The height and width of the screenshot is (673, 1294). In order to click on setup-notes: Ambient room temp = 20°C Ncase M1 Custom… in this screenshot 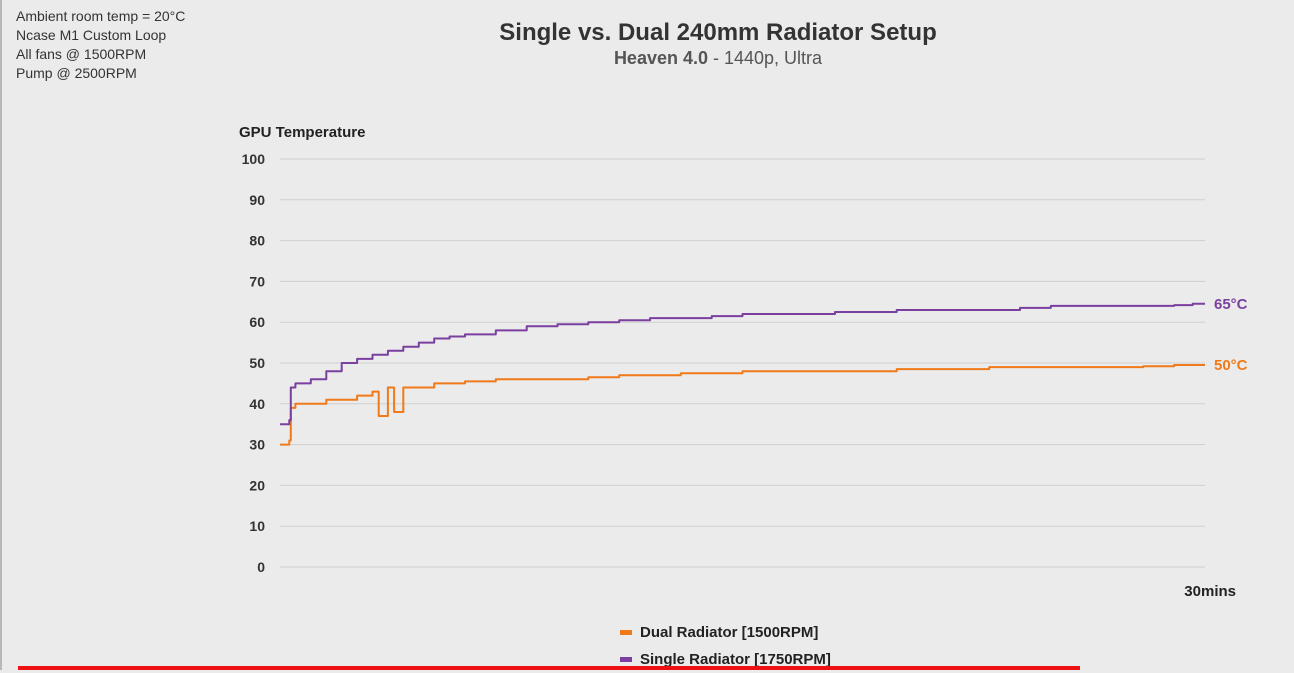, I will do `click(100, 45)`.